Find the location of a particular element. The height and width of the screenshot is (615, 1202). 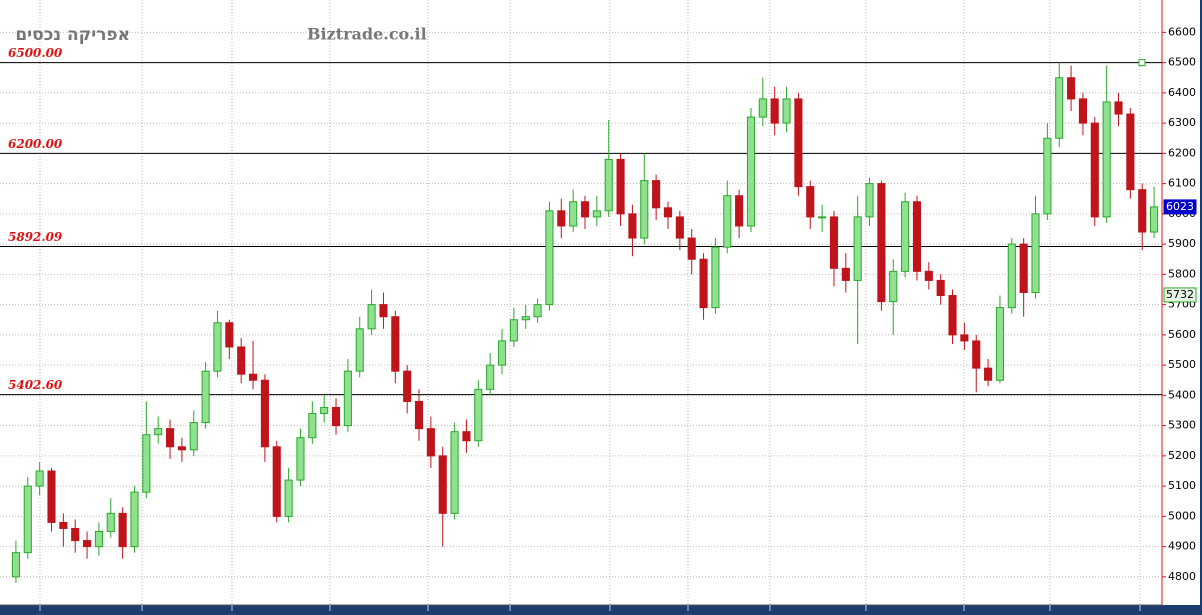

axis-background is located at coordinates (1181, 302).